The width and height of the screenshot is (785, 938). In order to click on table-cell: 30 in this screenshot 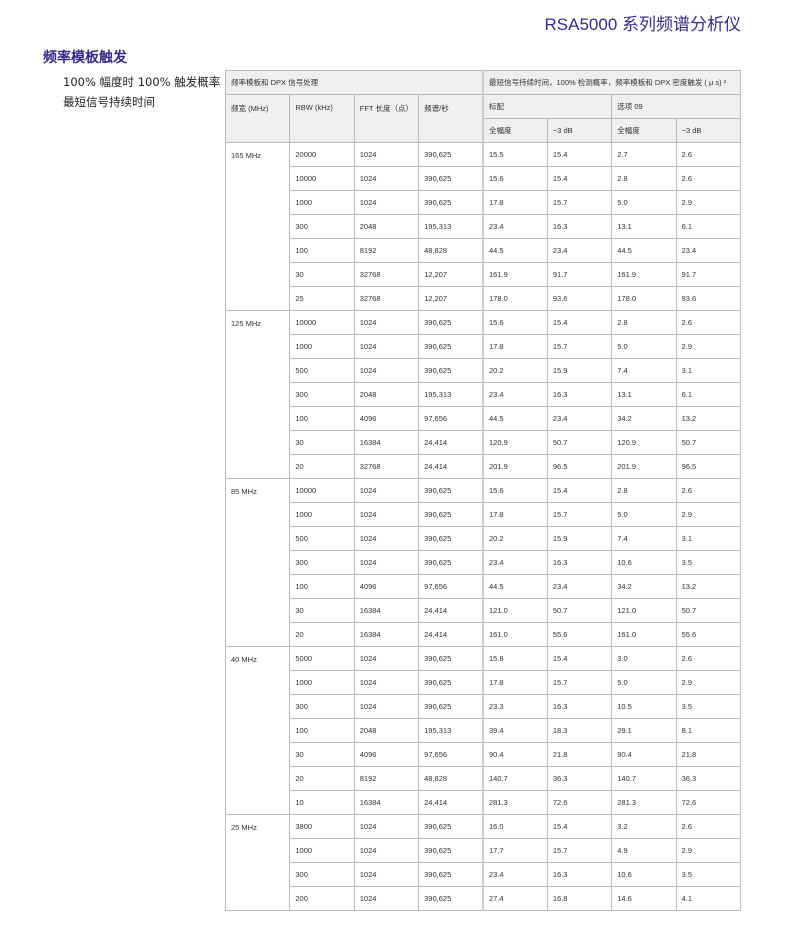, I will do `click(322, 274)`.